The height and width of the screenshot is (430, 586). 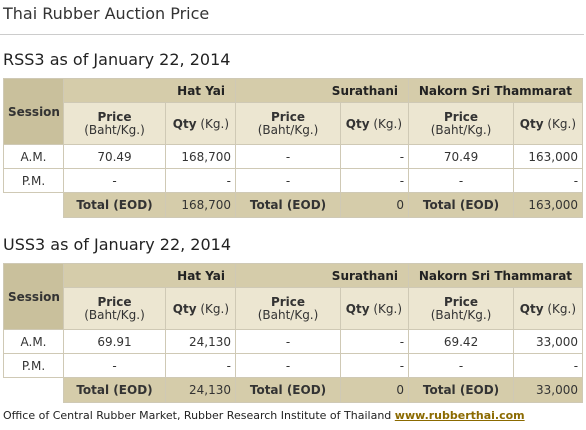 I want to click on total-value: 24,130, so click(x=200, y=390).